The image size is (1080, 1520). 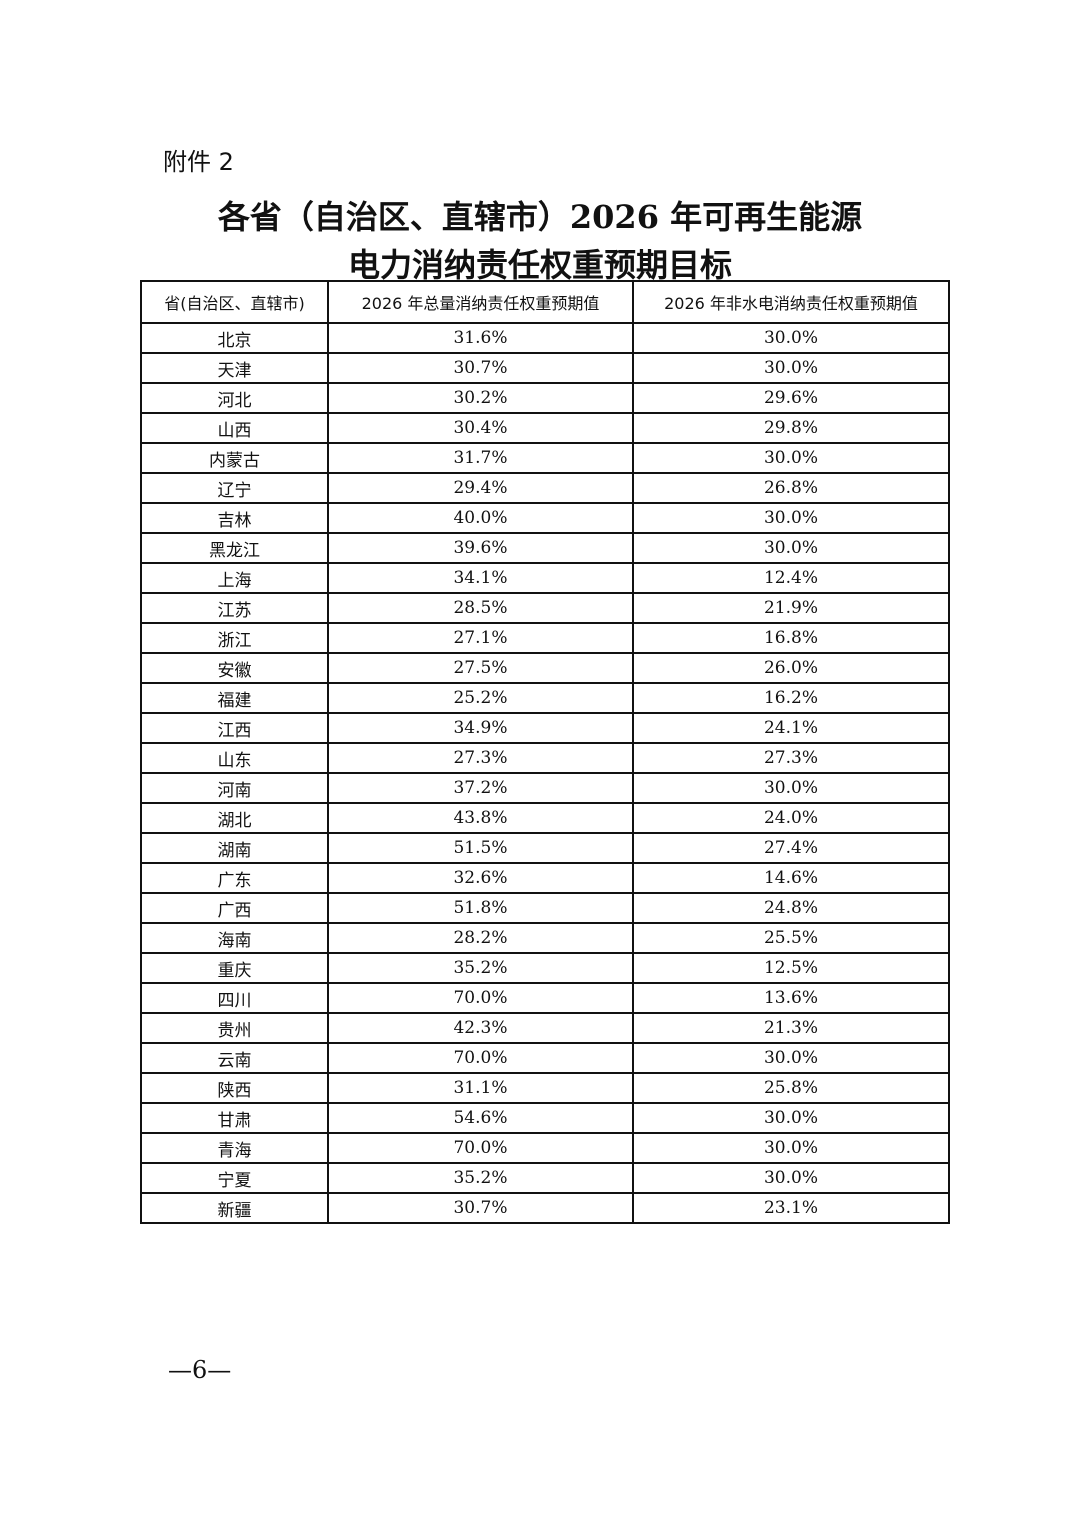 I want to click on province-cell: 江苏, so click(x=234, y=608).